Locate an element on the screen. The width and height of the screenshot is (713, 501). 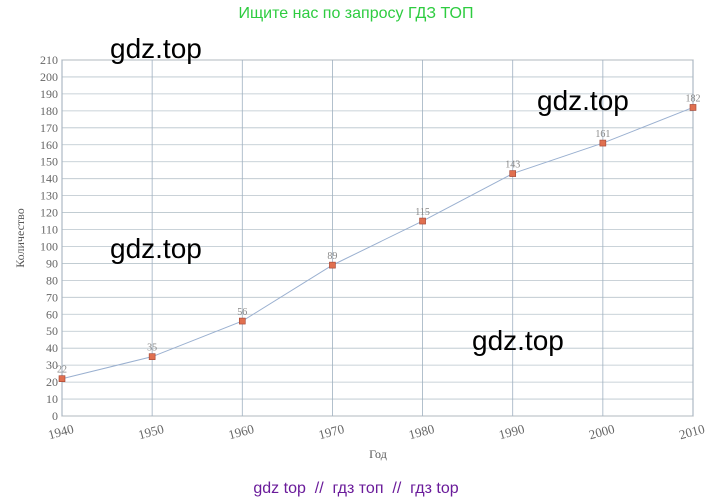
data-label: 22 is located at coordinates (62, 370).